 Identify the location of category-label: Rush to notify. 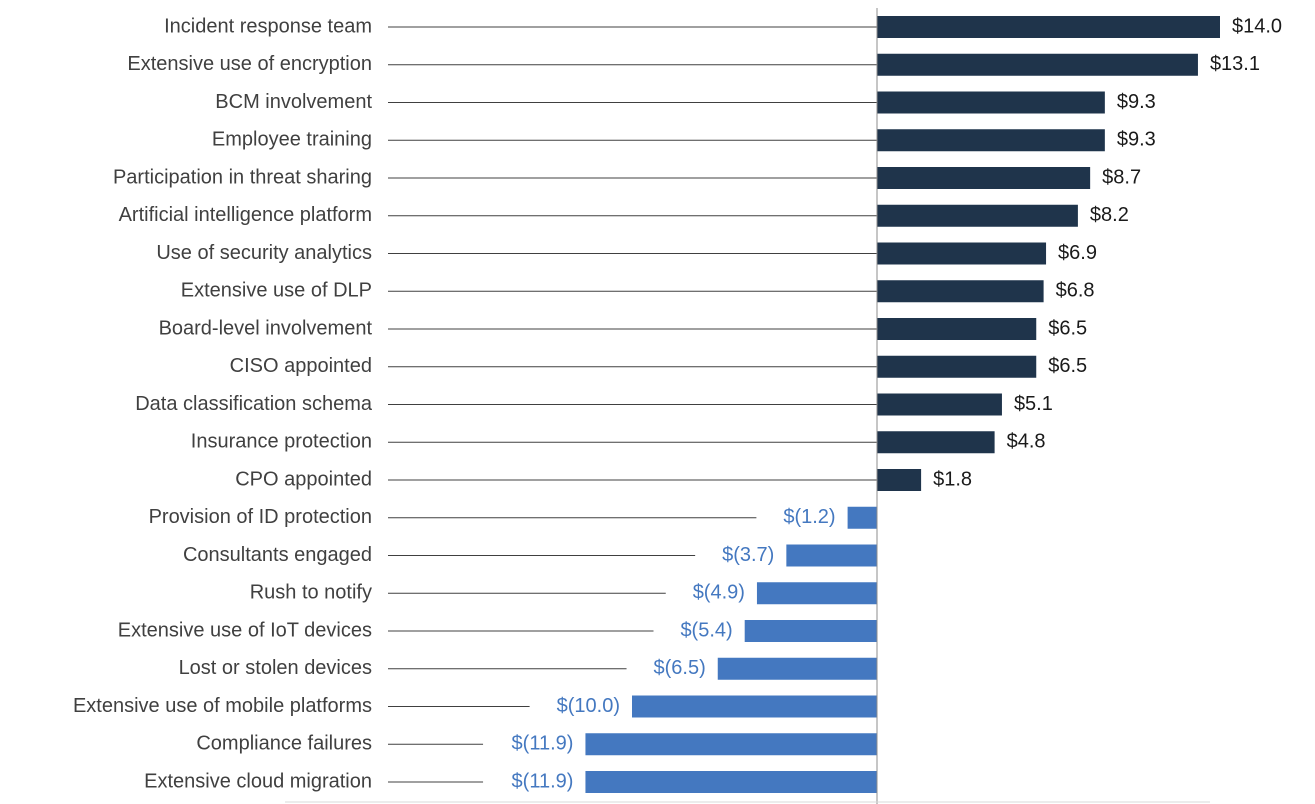
(311, 593).